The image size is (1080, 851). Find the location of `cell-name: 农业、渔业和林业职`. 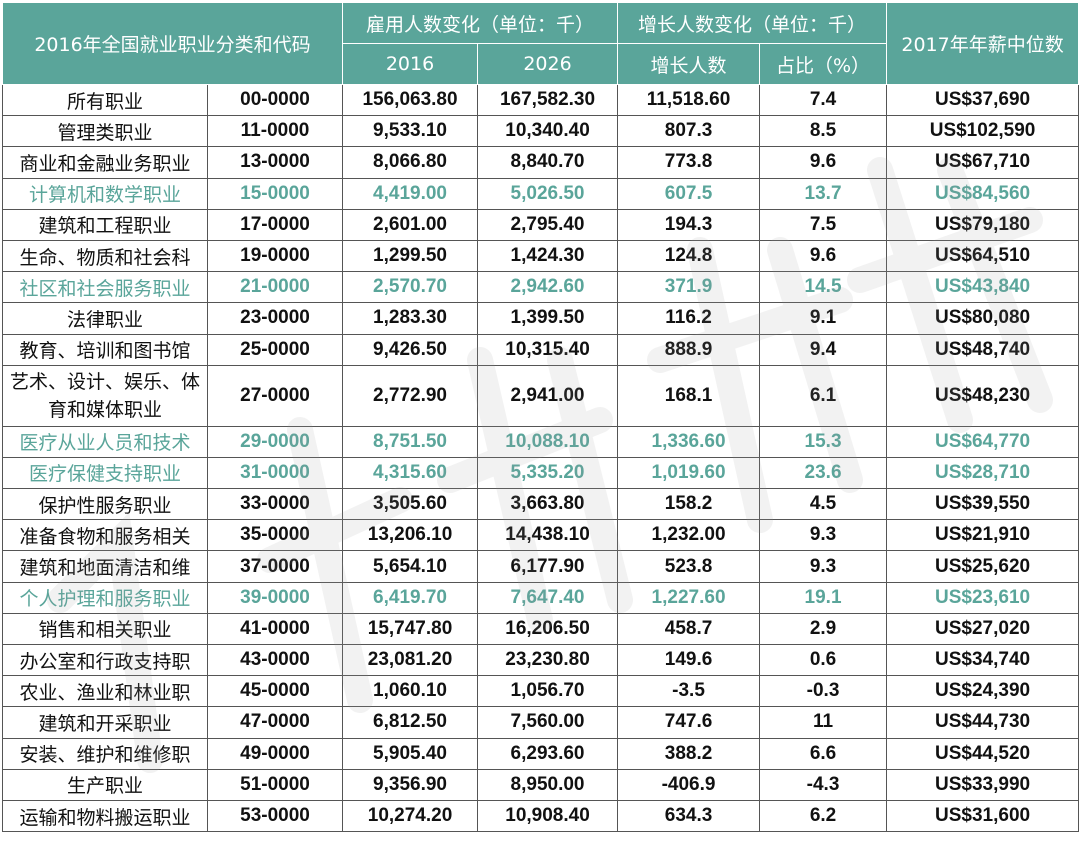

cell-name: 农业、渔业和林业职 is located at coordinates (105, 691).